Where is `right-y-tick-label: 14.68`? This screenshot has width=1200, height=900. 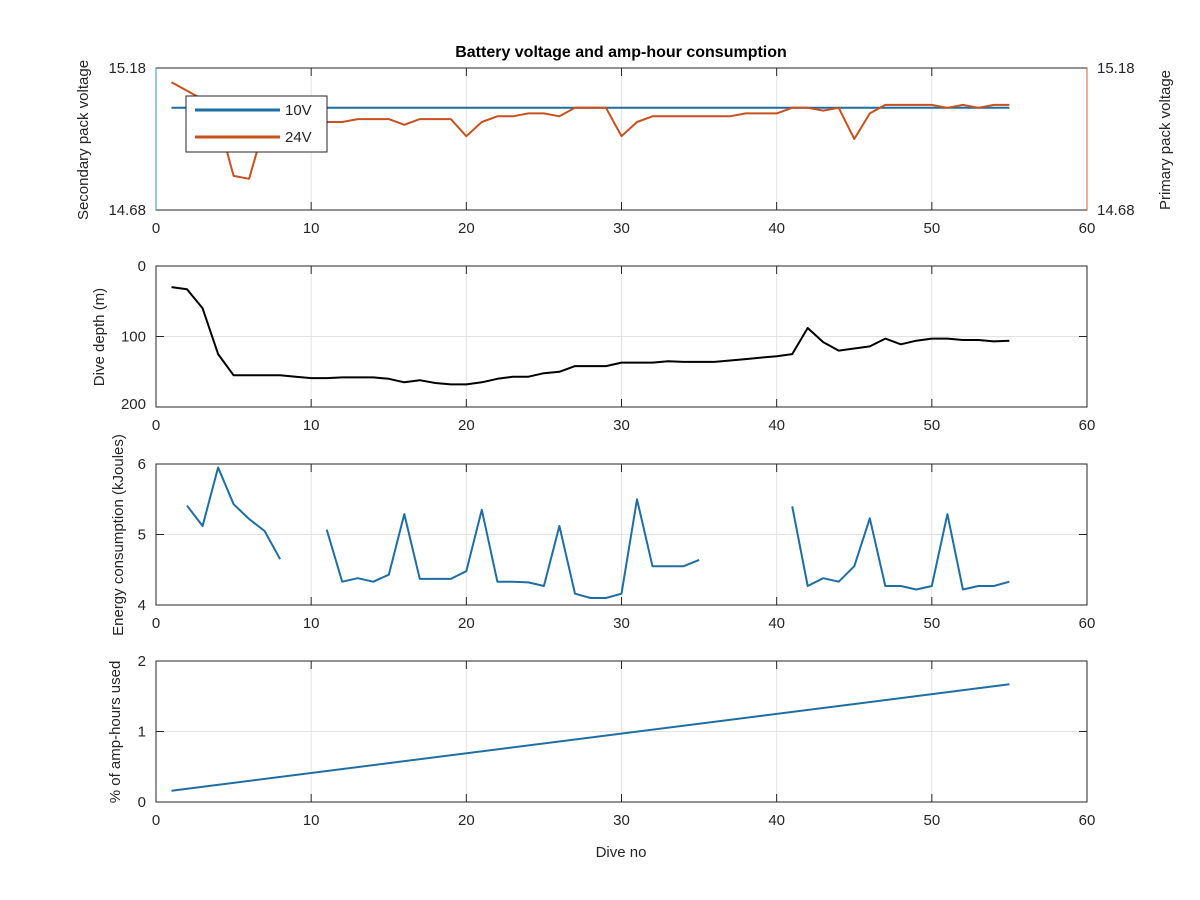
right-y-tick-label: 14.68 is located at coordinates (1116, 210).